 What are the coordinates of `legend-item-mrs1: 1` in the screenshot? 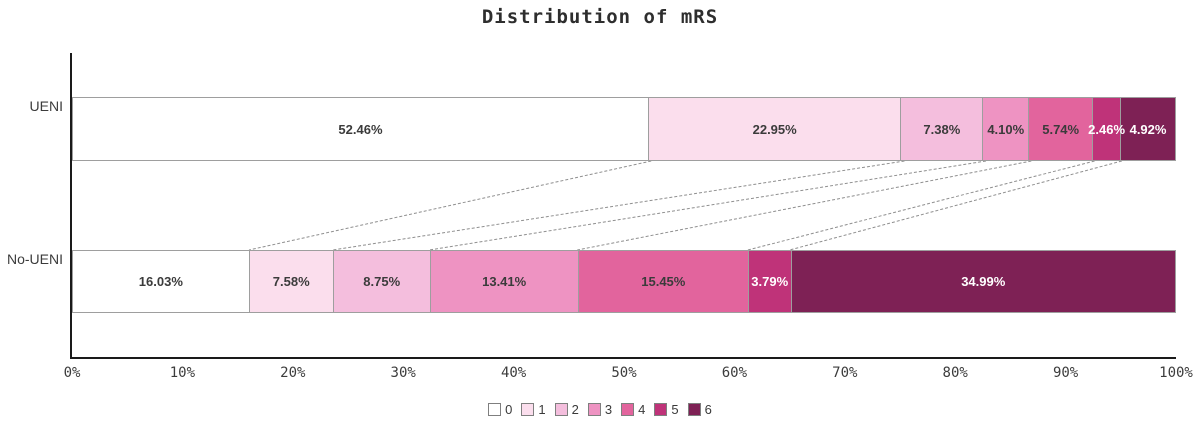 It's located at (533, 409).